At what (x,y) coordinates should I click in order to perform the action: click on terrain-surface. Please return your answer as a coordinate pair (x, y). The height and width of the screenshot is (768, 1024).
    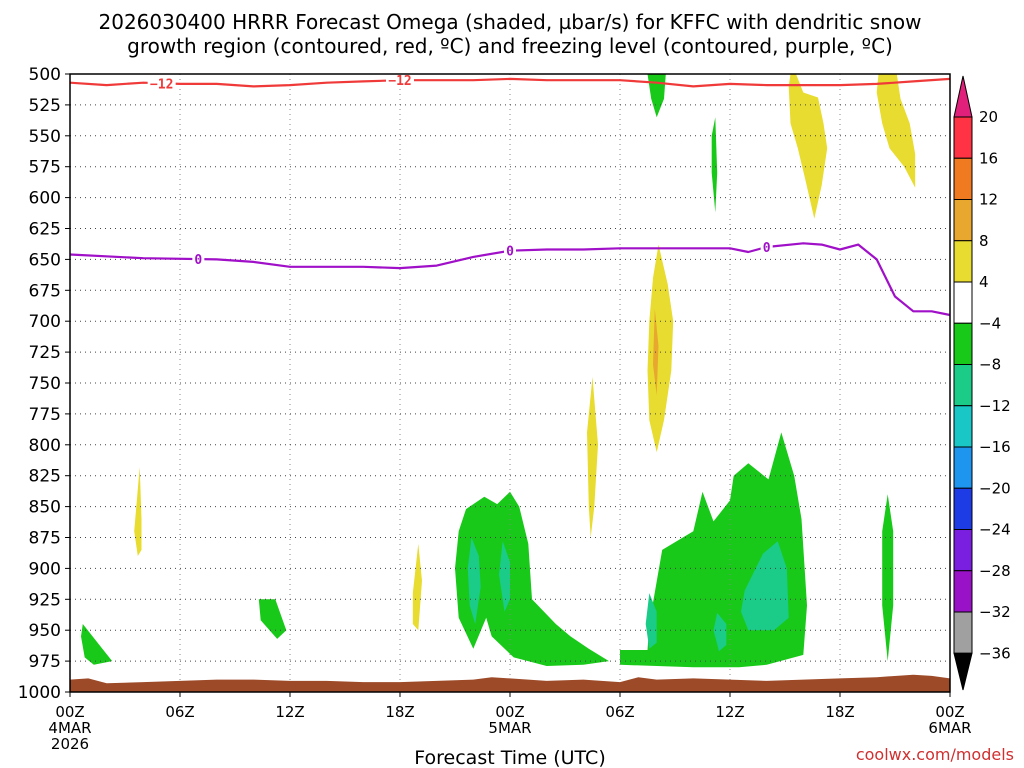
    Looking at the image, I should click on (510, 683).